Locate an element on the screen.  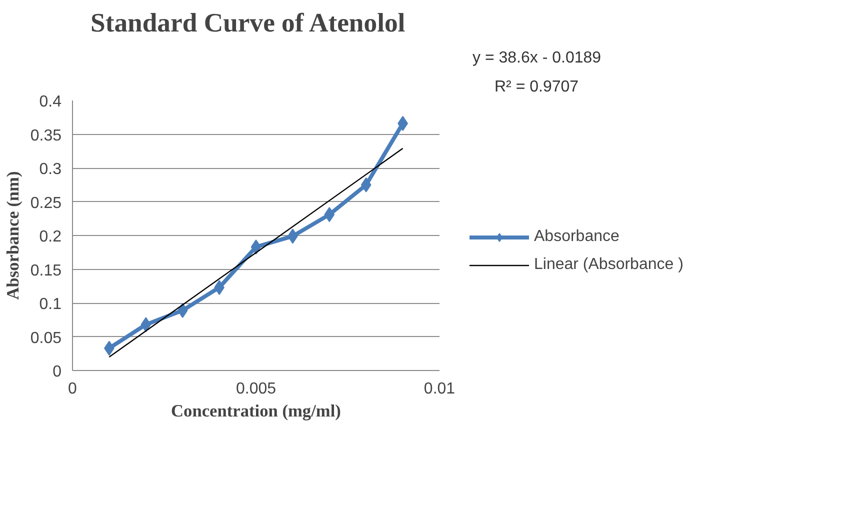
y-tick-label: 0.15 is located at coordinates (46, 271).